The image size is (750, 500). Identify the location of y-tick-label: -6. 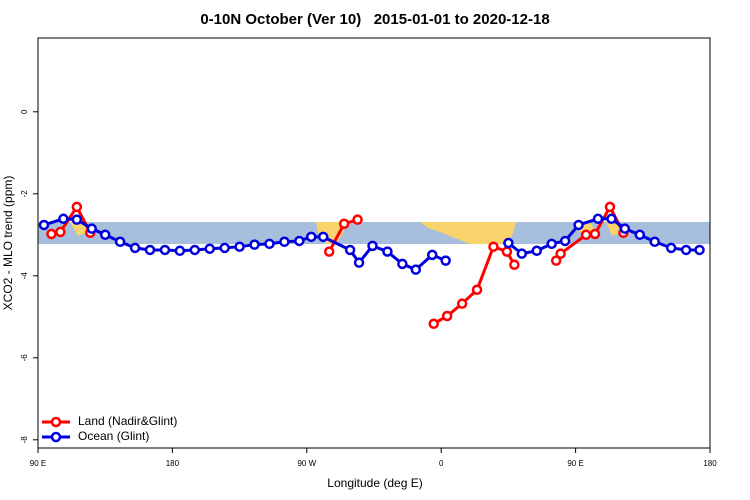
(24, 358).